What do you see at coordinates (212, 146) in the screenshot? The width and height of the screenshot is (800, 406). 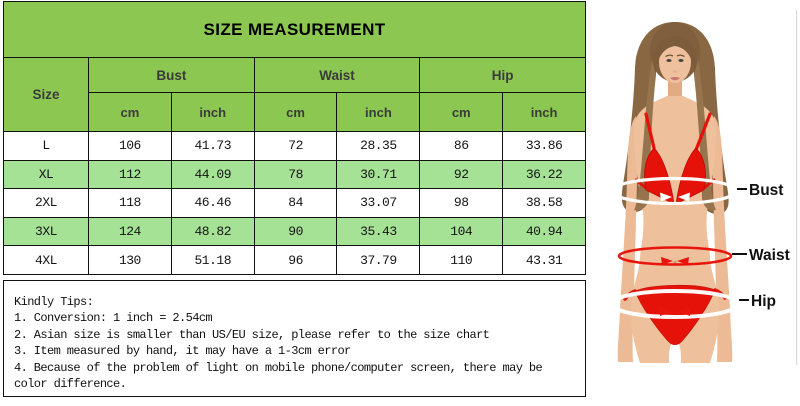 I see `cell-bust-inch: 41.73` at bounding box center [212, 146].